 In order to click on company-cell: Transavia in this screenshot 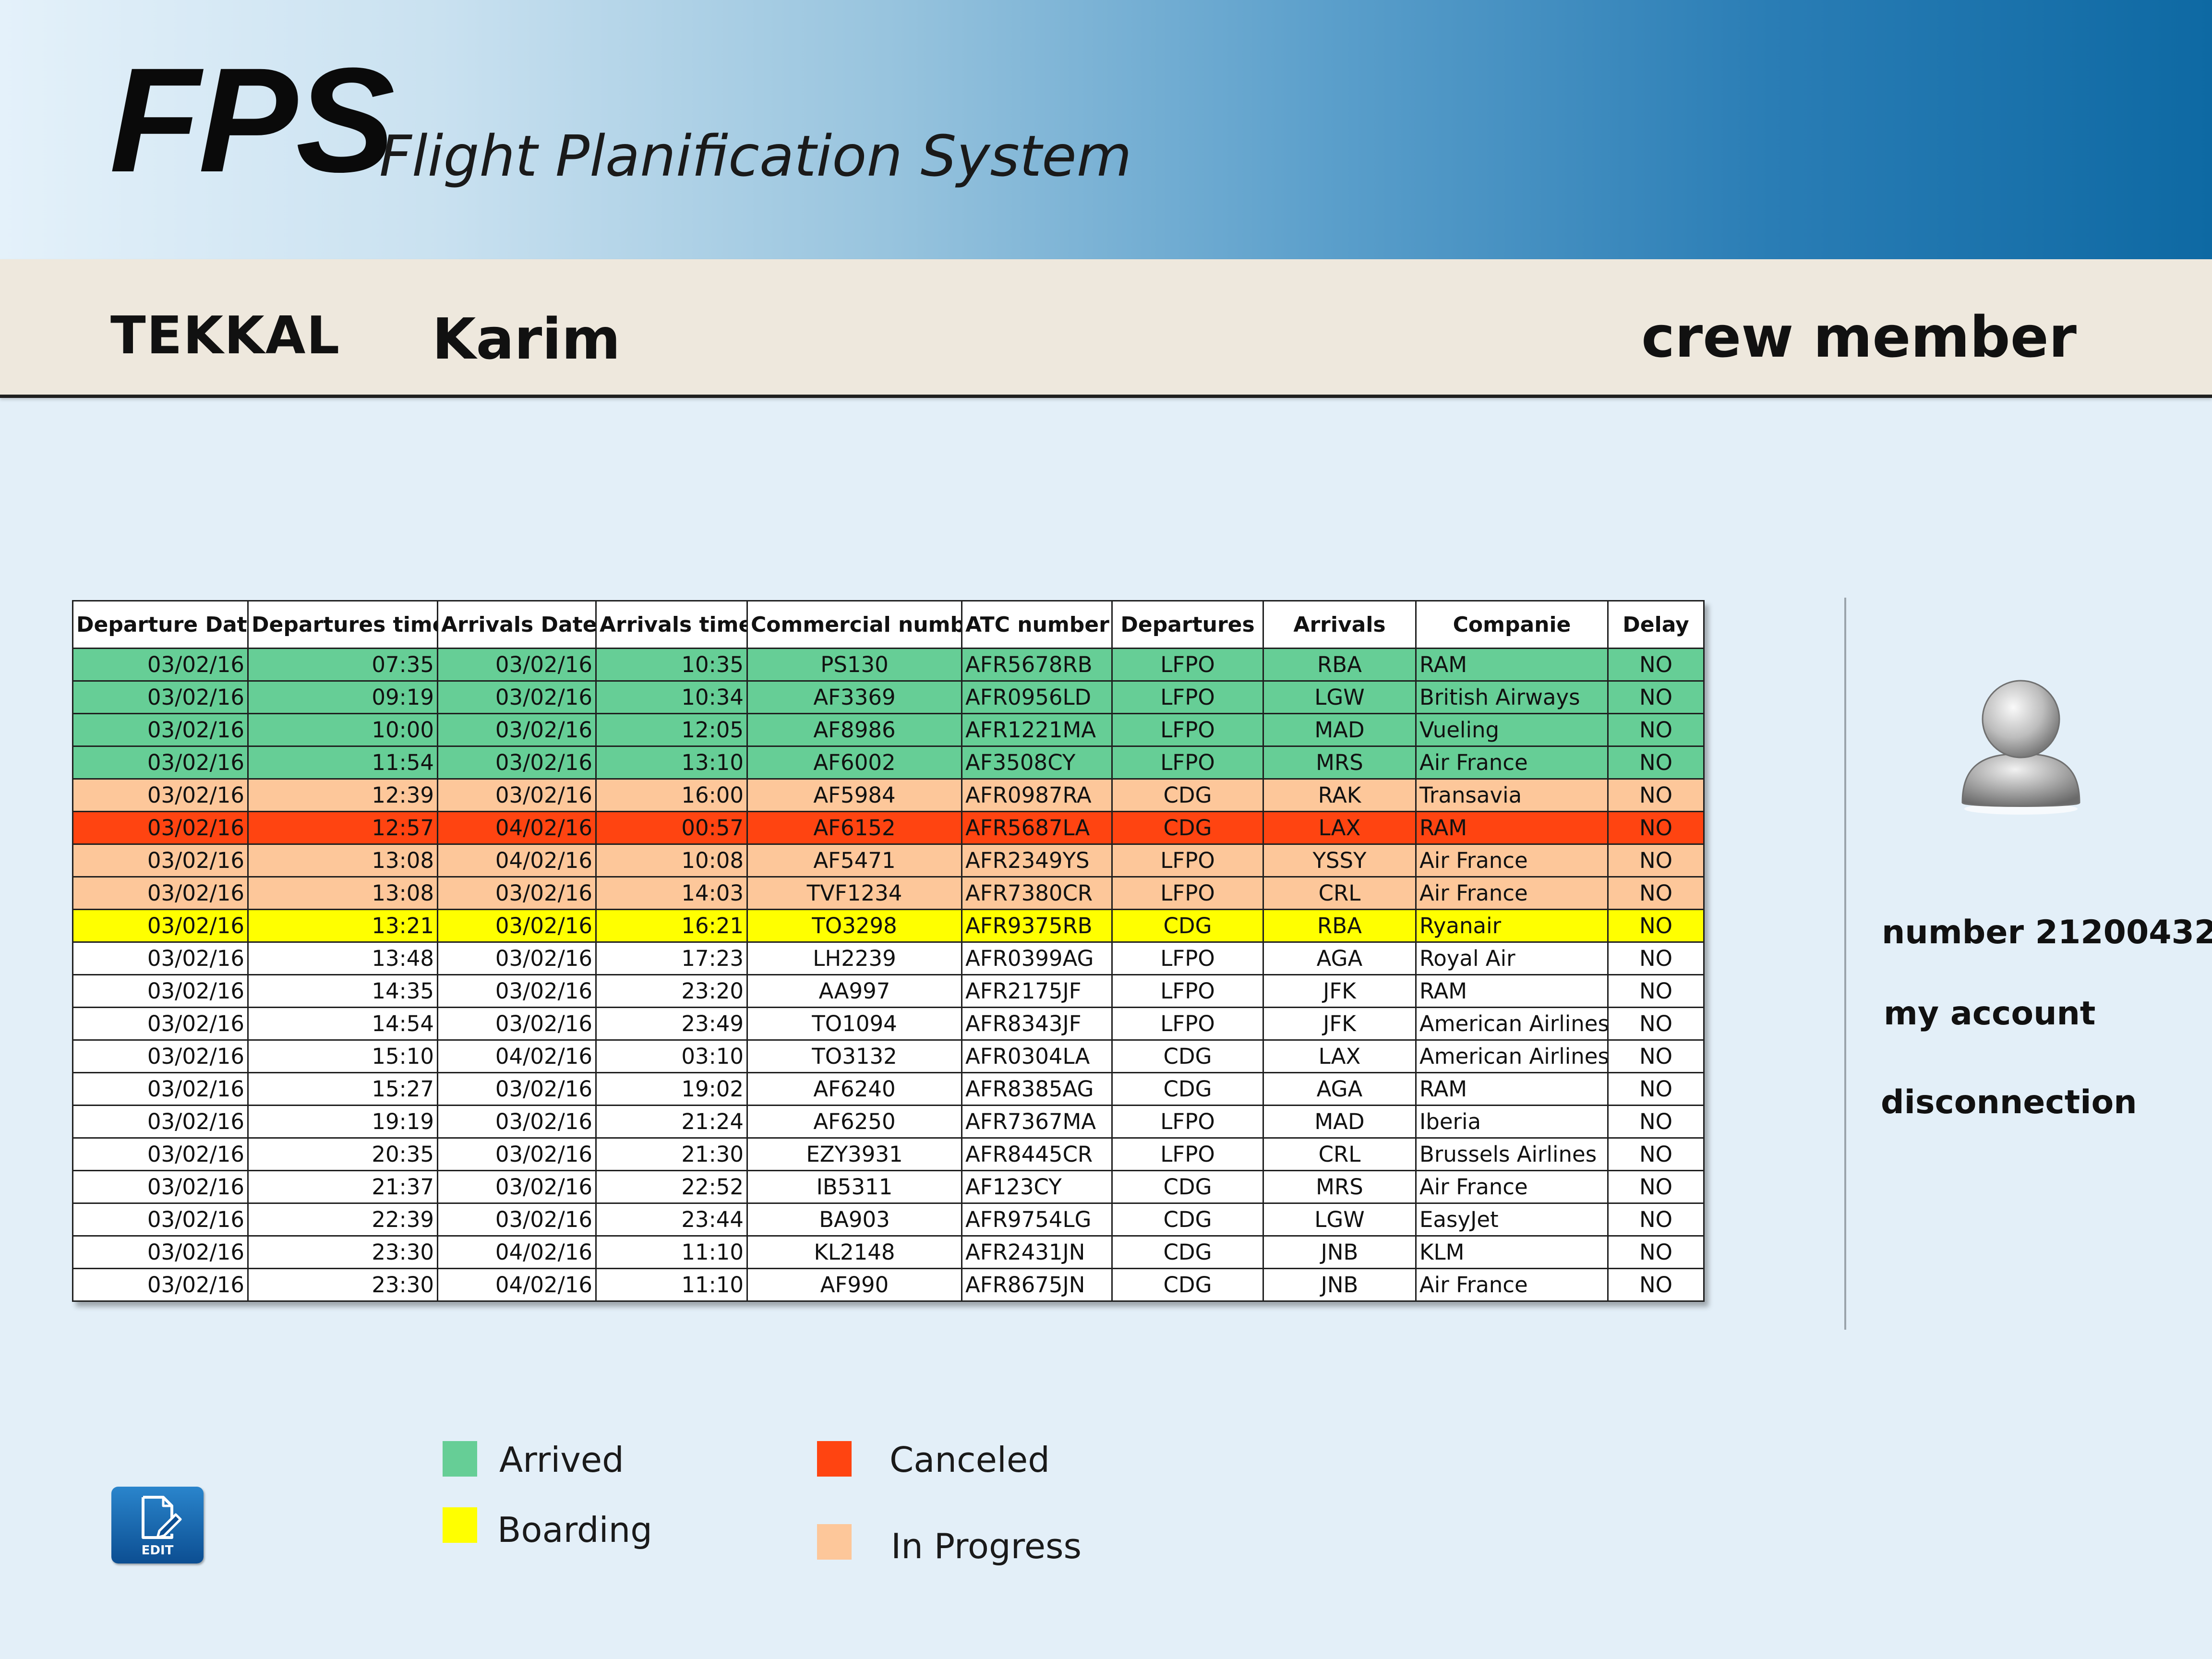, I will do `click(1512, 795)`.